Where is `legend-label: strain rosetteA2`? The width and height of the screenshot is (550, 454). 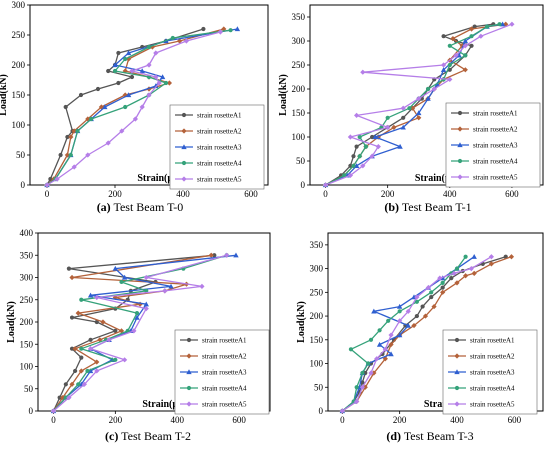
legend-label: strain rosetteA2 is located at coordinates (492, 357).